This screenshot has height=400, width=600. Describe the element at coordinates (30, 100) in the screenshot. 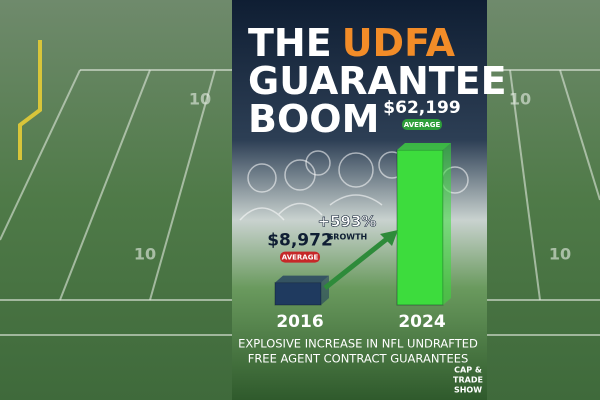

I see `goal-post` at that location.